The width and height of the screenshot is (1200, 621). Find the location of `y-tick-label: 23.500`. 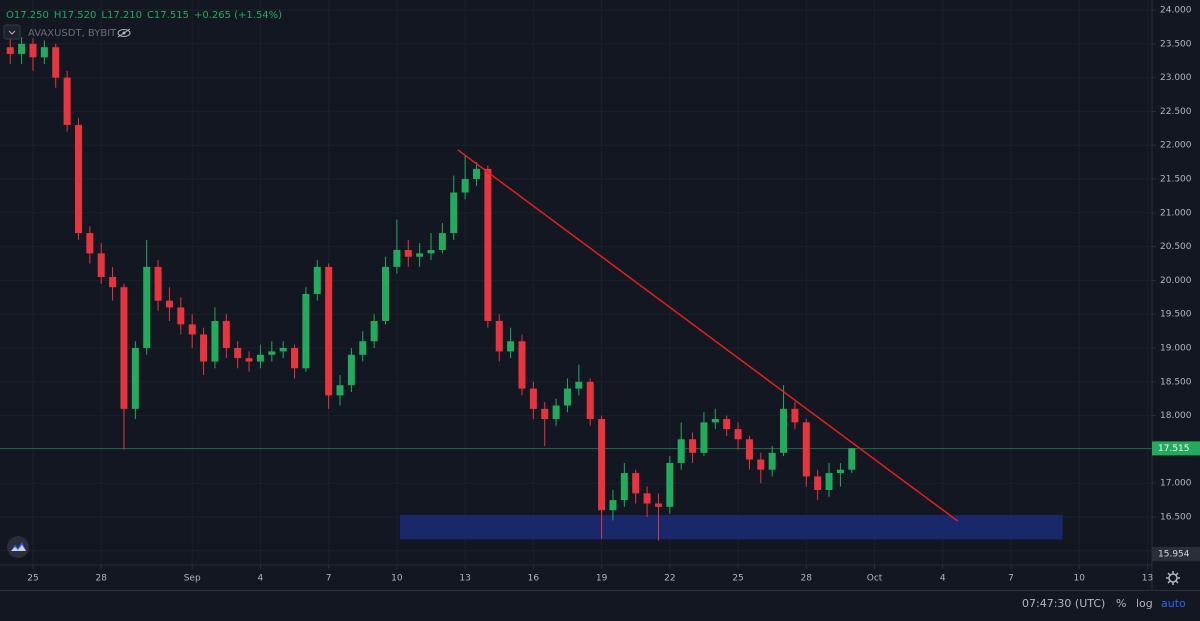

y-tick-label: 23.500 is located at coordinates (1176, 44).